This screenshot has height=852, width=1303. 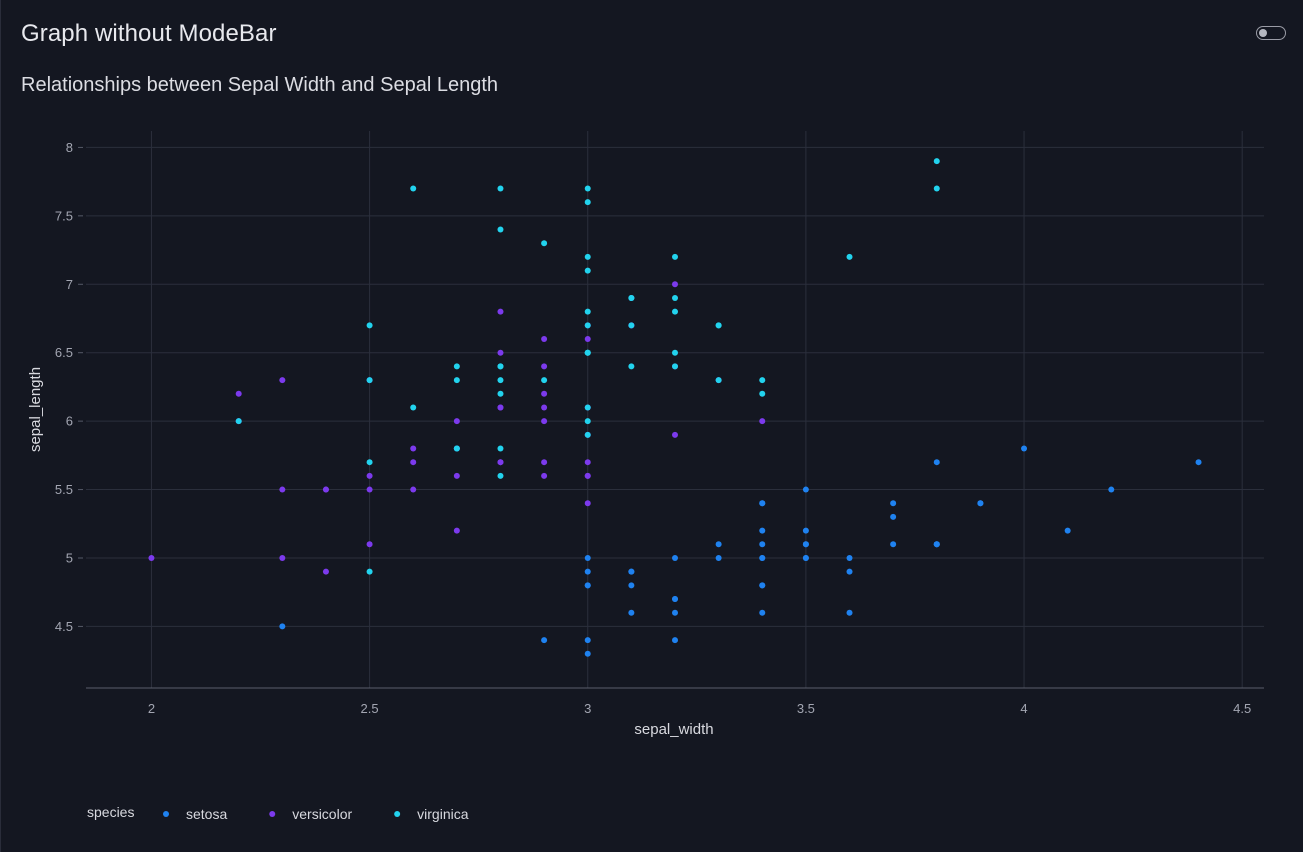 What do you see at coordinates (431, 814) in the screenshot?
I see `legend-item-virginica: virginica` at bounding box center [431, 814].